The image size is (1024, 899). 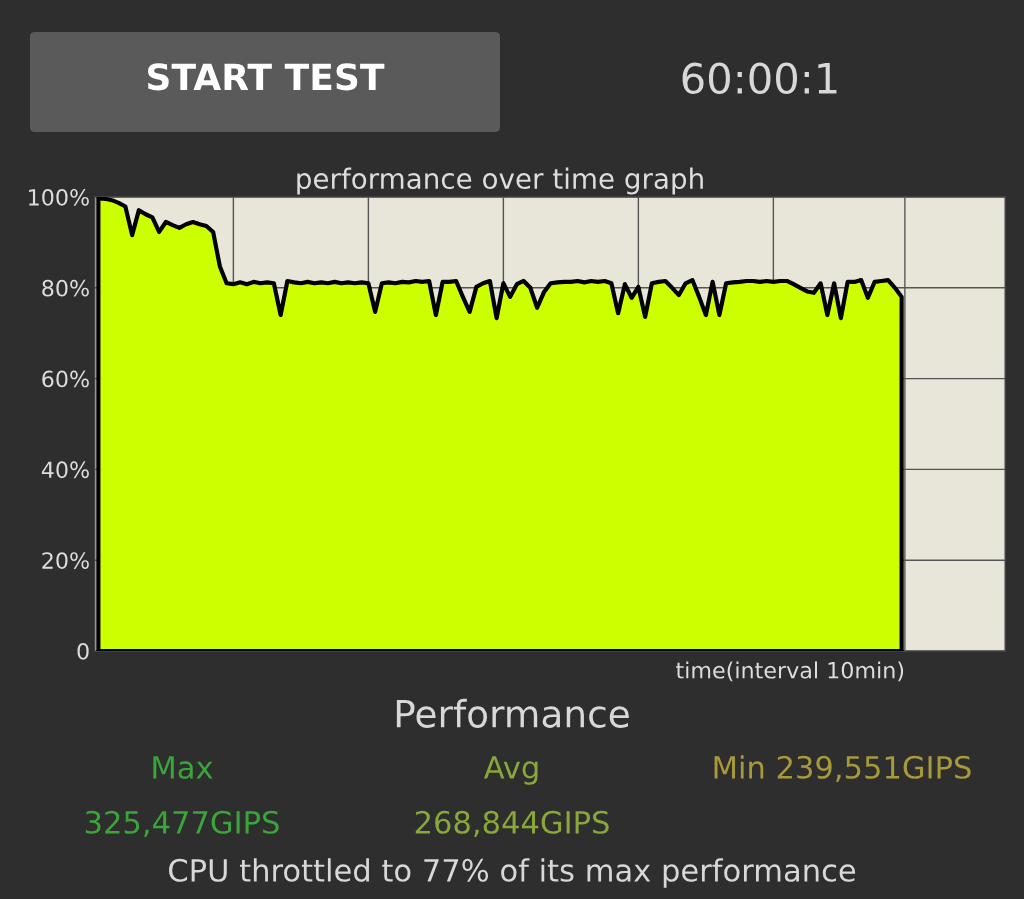 I want to click on y-tick-label: 20%, so click(x=65, y=560).